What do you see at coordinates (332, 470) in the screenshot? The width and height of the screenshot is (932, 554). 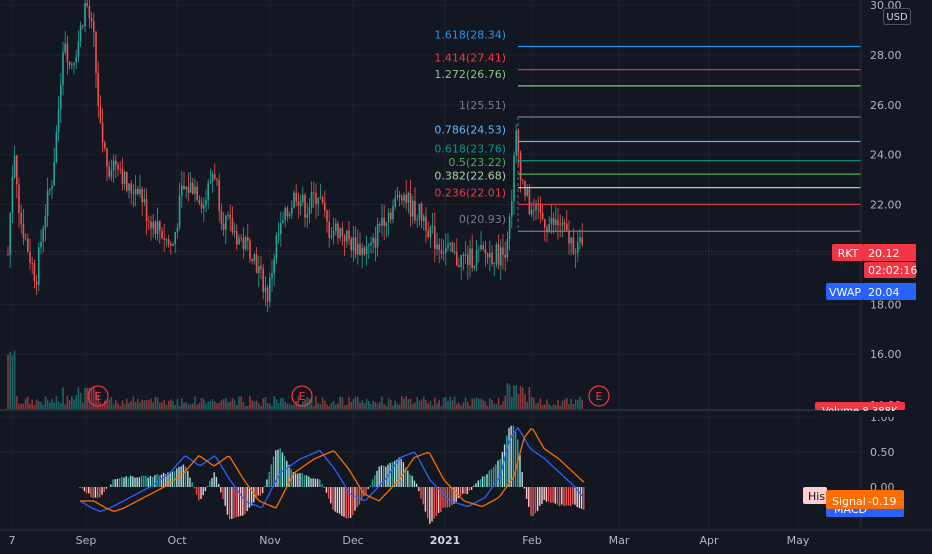 I see `macd-line` at bounding box center [332, 470].